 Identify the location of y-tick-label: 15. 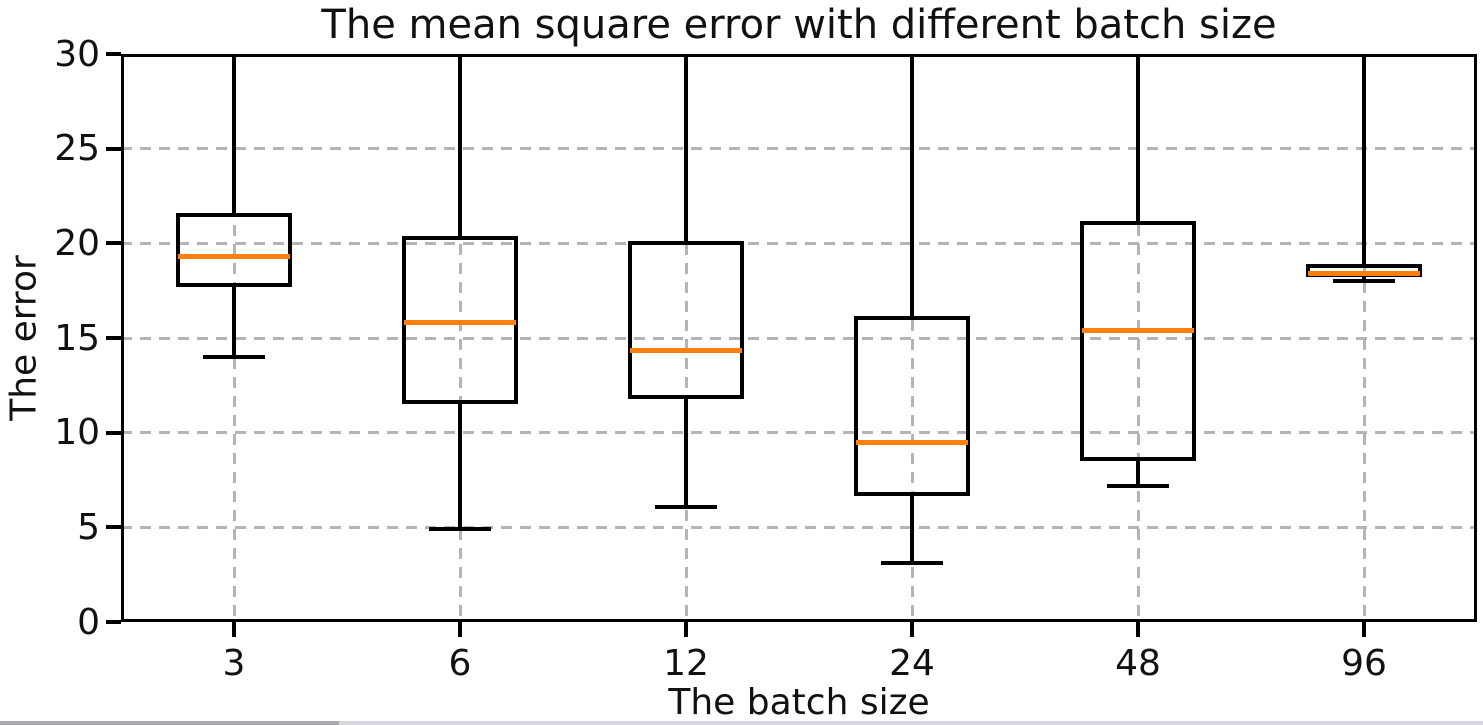
(77, 338).